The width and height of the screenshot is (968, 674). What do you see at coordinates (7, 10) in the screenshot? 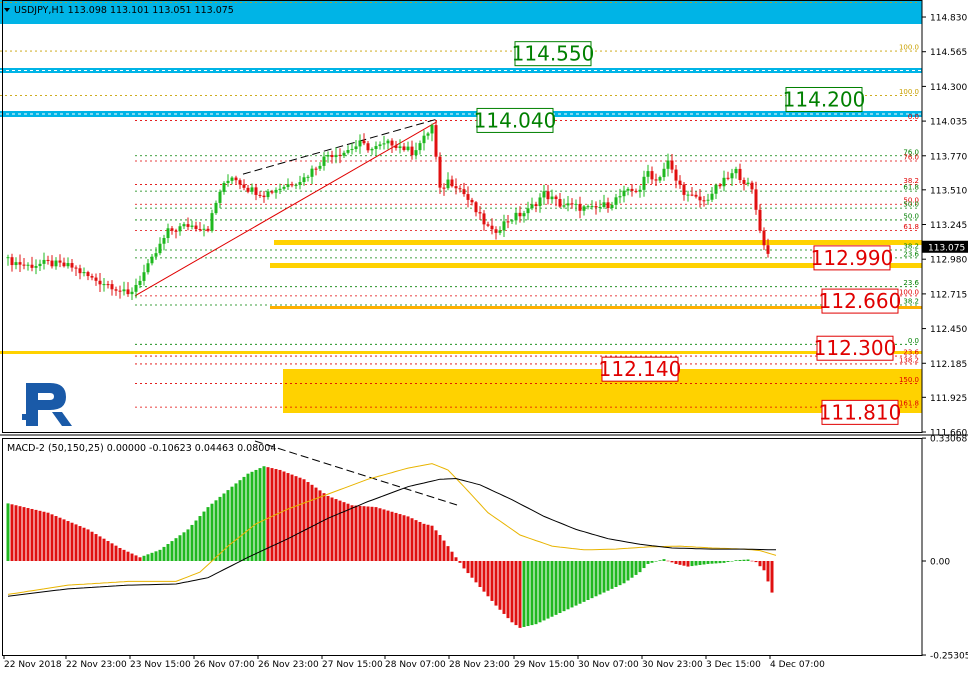
I see `symbol-dropdown-icon` at bounding box center [7, 10].